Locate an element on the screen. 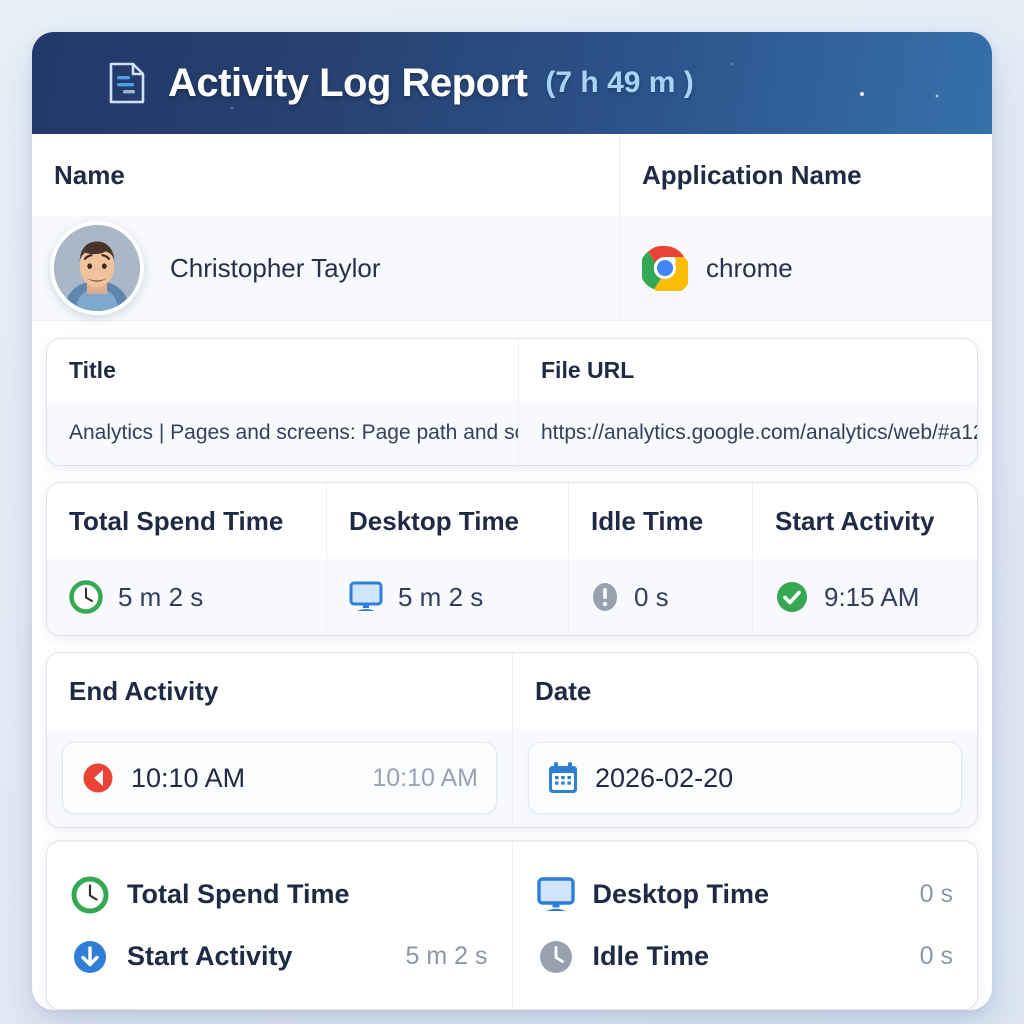 The image size is (1024, 1024). page-info-header-row: Title File URL is located at coordinates (512, 370).